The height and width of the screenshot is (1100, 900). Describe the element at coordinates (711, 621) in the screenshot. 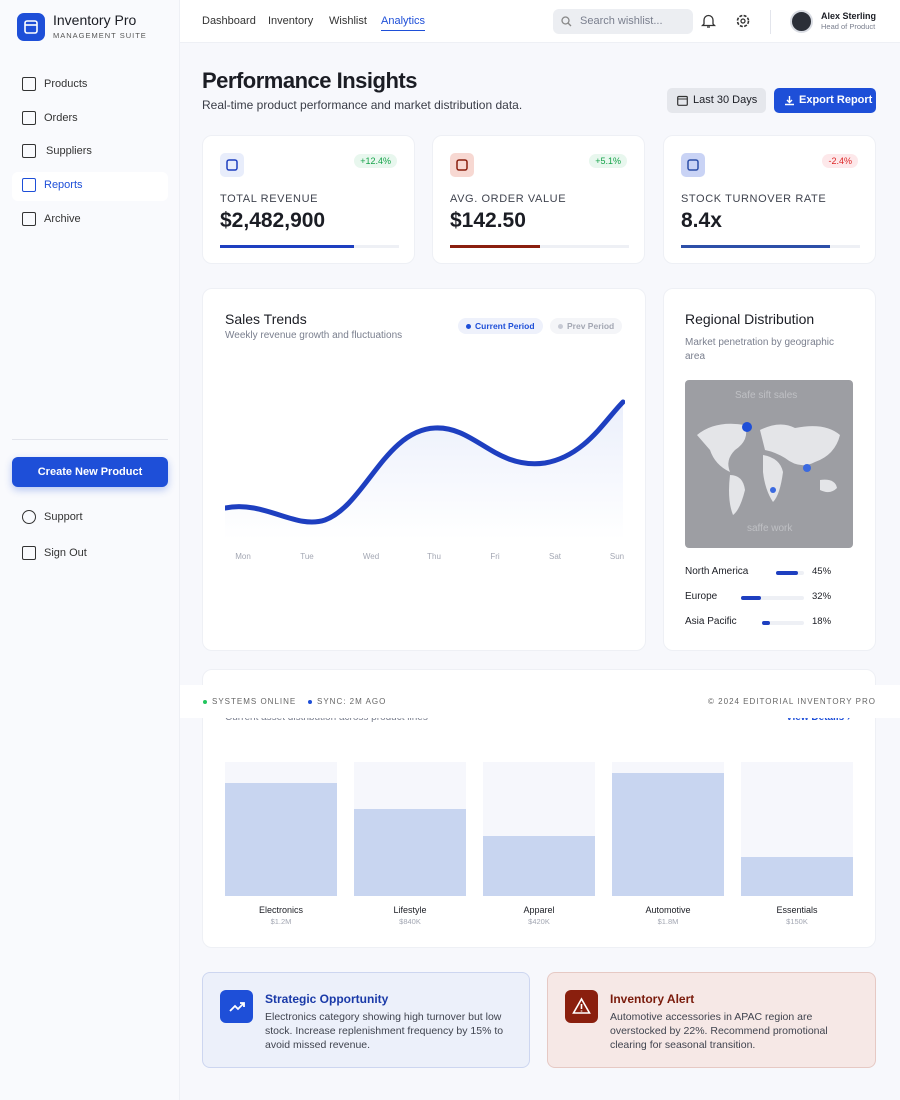

I see `region-name: Asia Pacific` at that location.